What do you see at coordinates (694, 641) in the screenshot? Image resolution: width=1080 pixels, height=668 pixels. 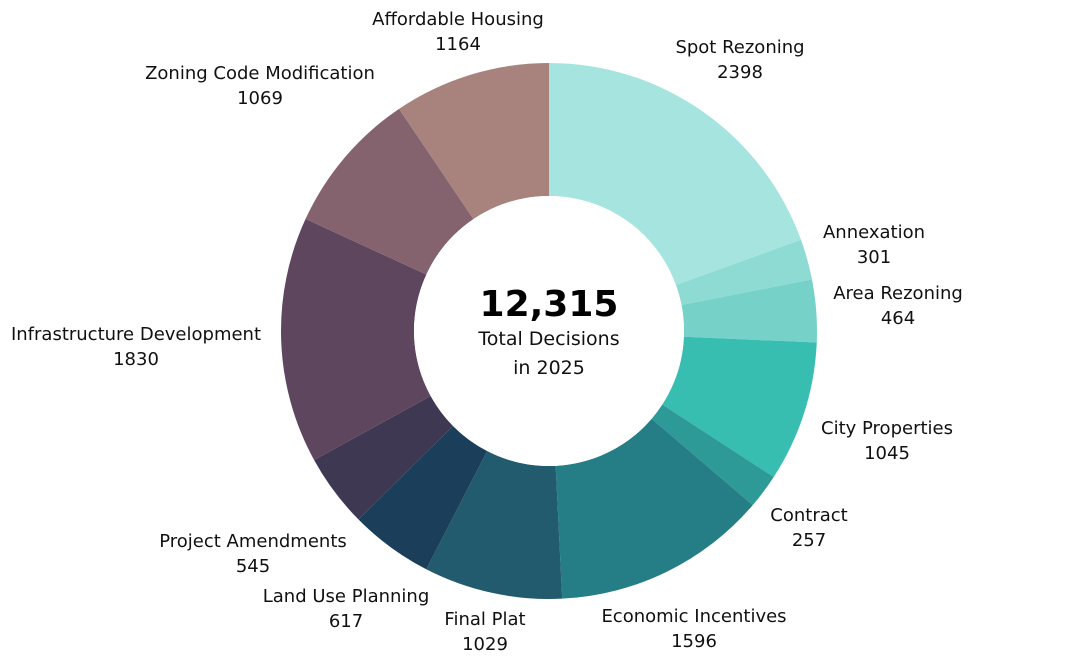 I see `slice-value: 1596` at bounding box center [694, 641].